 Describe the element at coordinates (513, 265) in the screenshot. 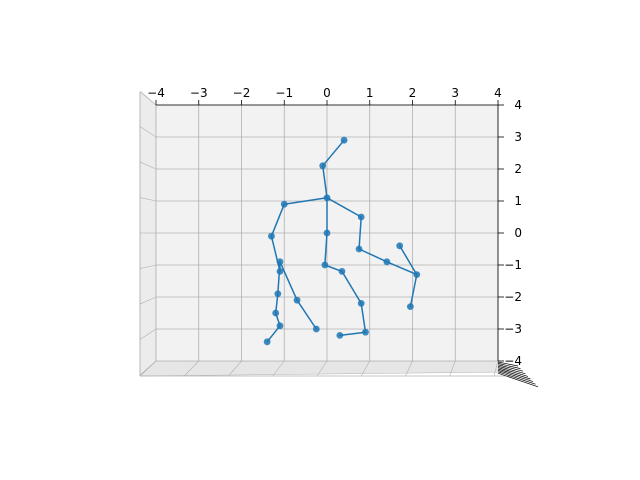

I see `z-tick-label: −1` at that location.